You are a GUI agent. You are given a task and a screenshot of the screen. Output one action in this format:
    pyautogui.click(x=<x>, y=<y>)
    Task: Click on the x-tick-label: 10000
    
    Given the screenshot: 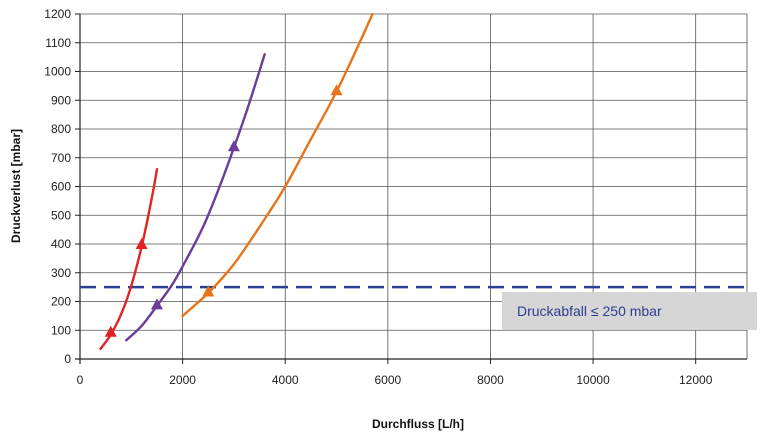 What is the action you would take?
    pyautogui.click(x=593, y=380)
    